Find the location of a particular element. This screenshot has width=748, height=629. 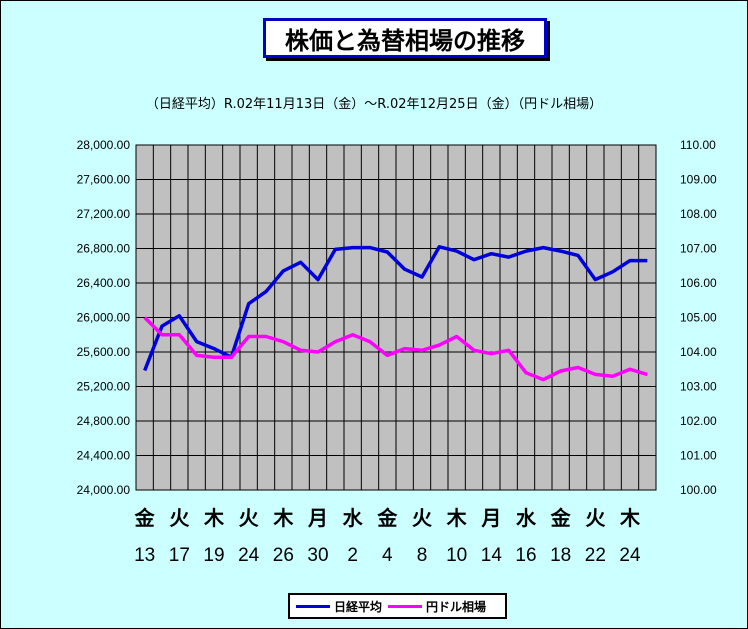

x-axis-date-label: 26 is located at coordinates (283, 555).